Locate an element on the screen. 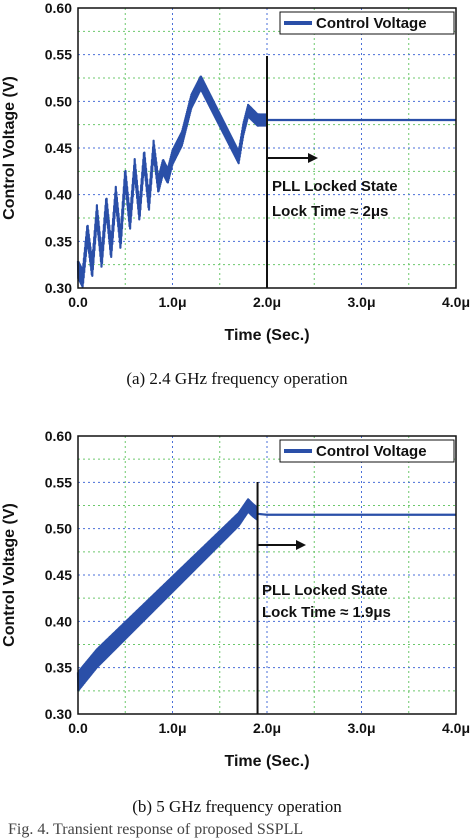 This screenshot has width=474, height=838. caption: (a) 2.4 GHz frequency operation is located at coordinates (237, 378).